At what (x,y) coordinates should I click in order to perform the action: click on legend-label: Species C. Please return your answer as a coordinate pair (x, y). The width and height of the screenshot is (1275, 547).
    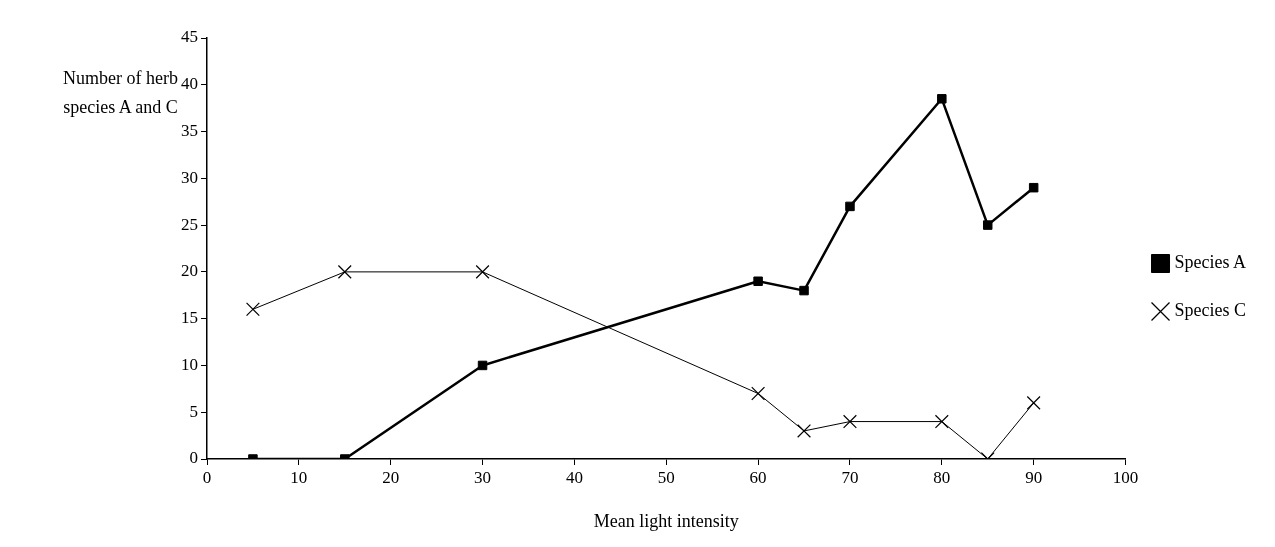
    Looking at the image, I should click on (1210, 310).